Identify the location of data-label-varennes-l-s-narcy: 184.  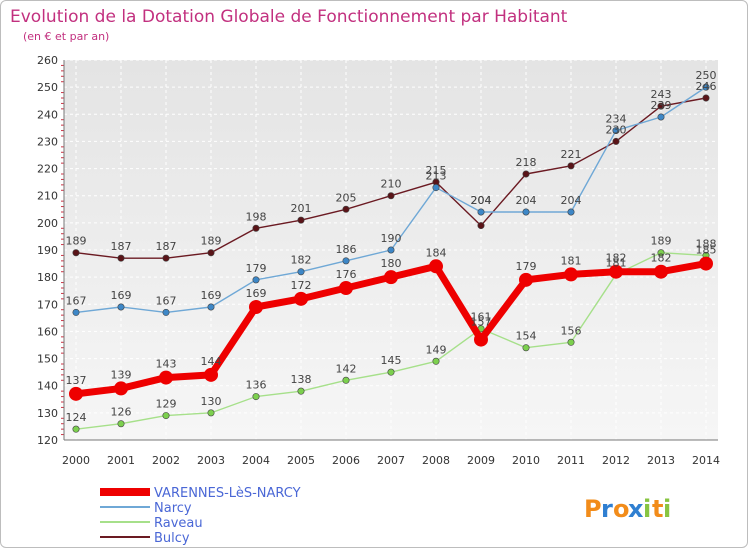
(436, 252).